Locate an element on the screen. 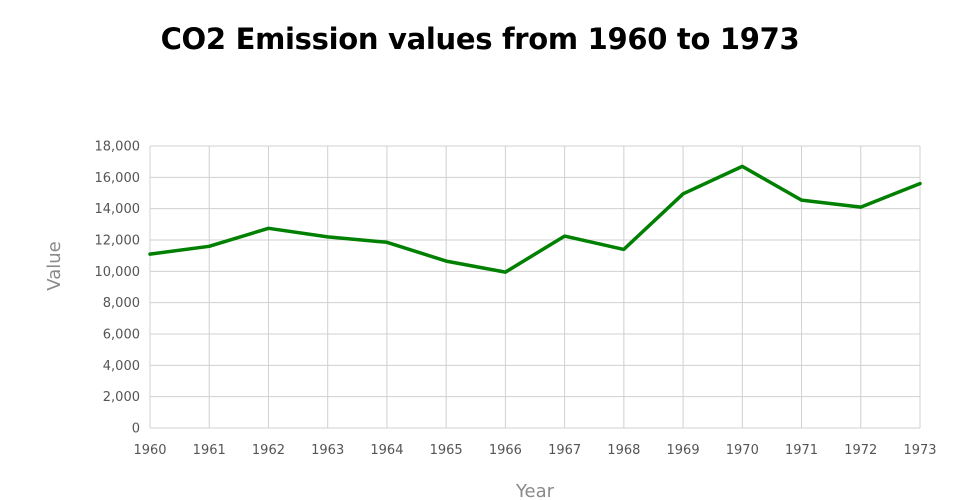 Image resolution: width=960 pixels, height=500 pixels. y-tick-label: 18,000 is located at coordinates (118, 147).